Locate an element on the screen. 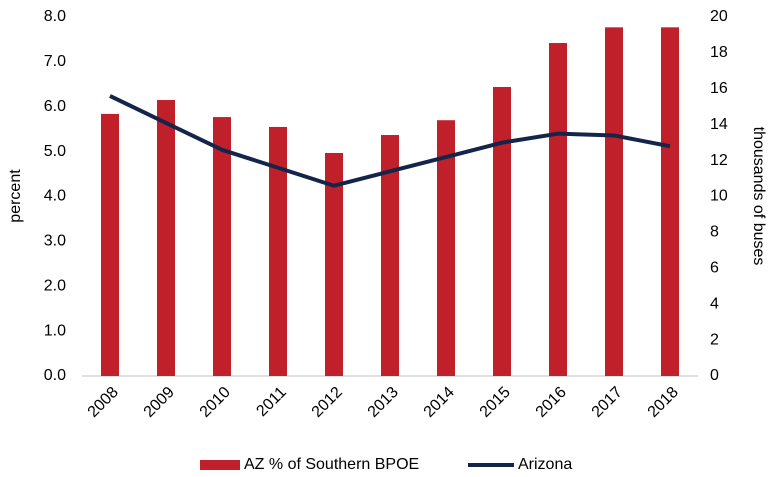  legend-label: AZ % of Southern BPOE is located at coordinates (331, 464).